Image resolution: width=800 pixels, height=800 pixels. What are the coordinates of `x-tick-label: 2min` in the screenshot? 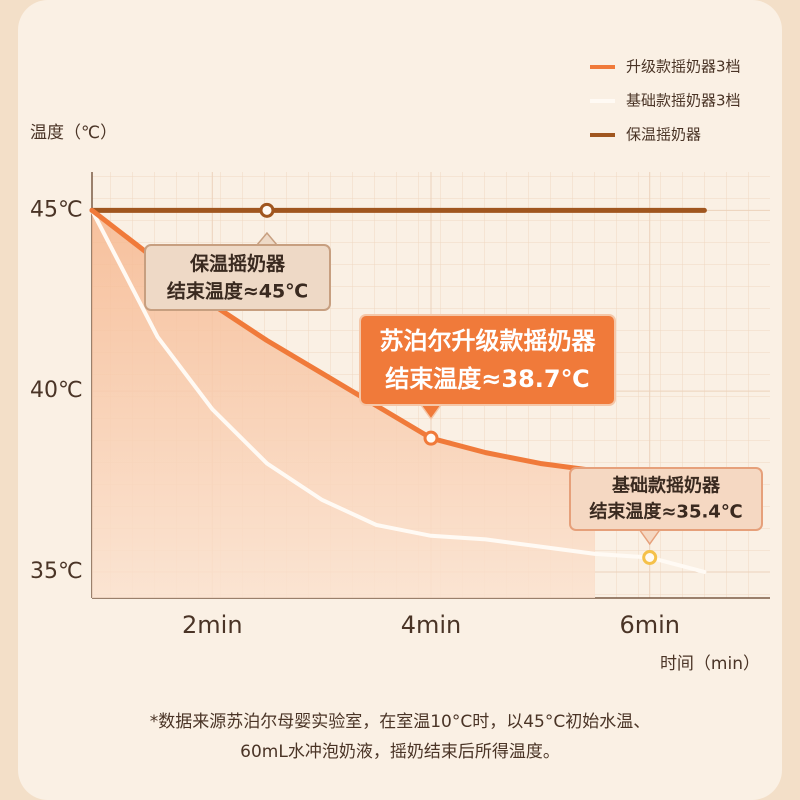 It's located at (212, 625).